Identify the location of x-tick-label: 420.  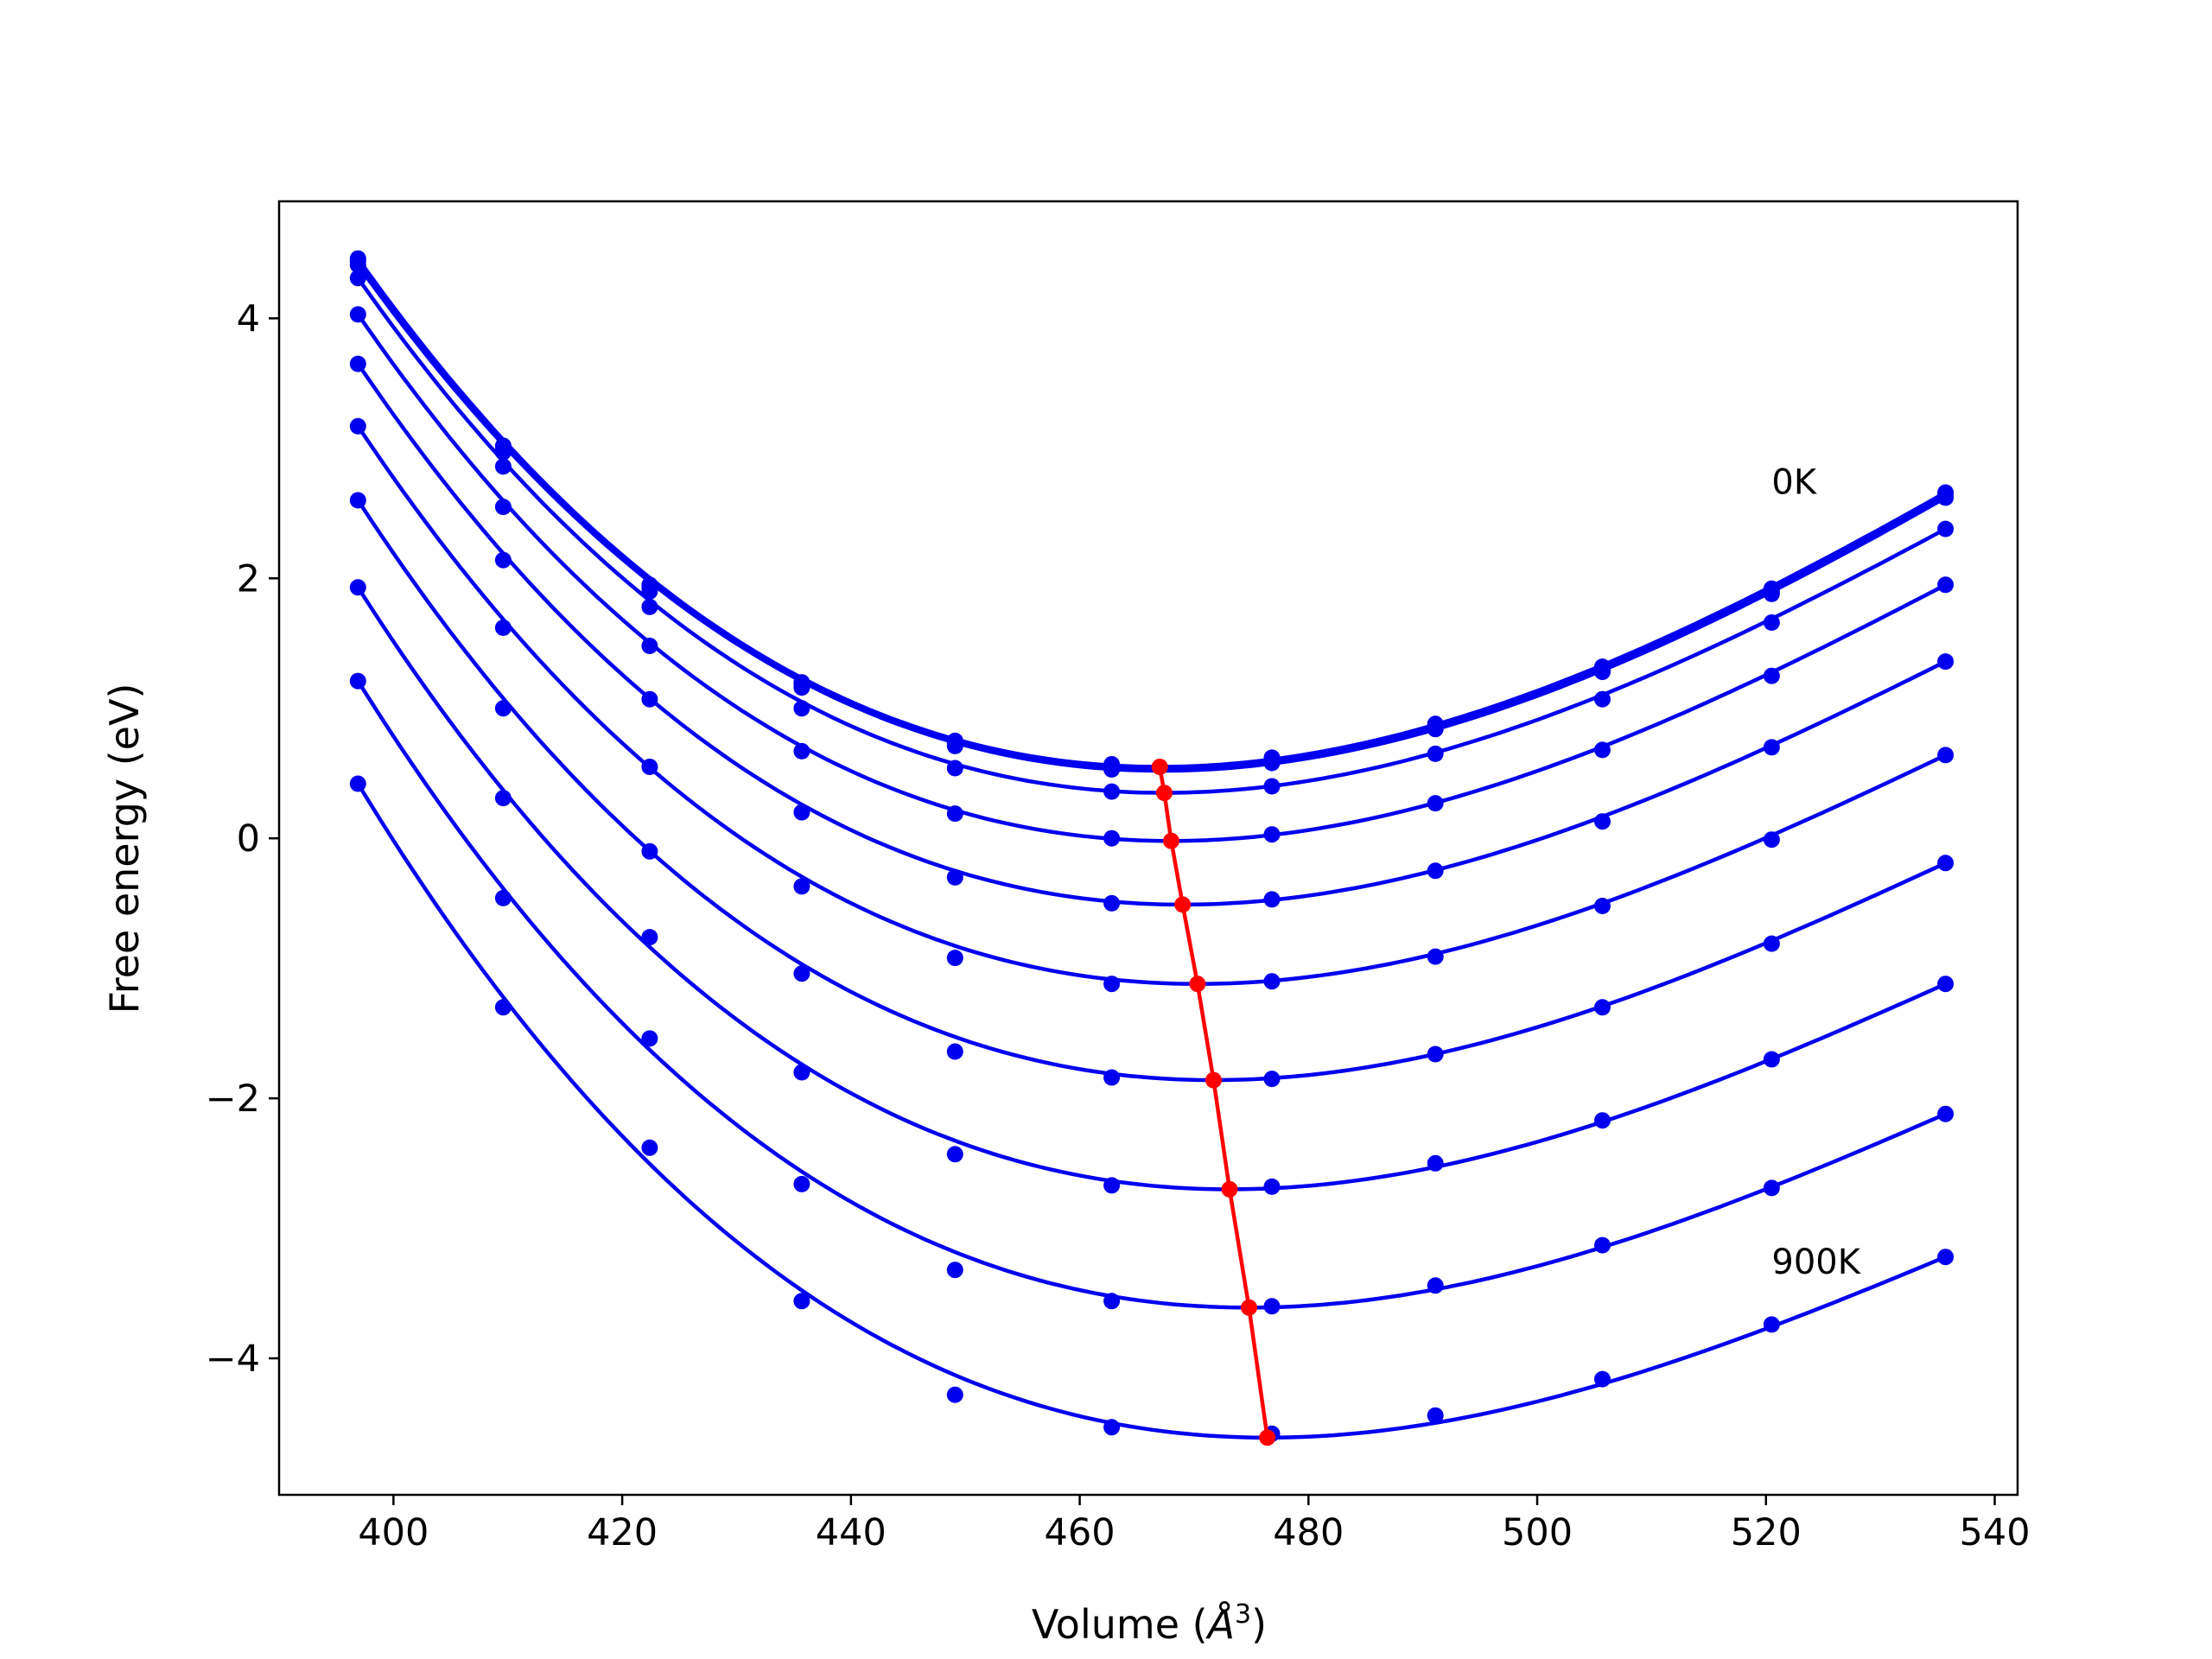
(622, 1532).